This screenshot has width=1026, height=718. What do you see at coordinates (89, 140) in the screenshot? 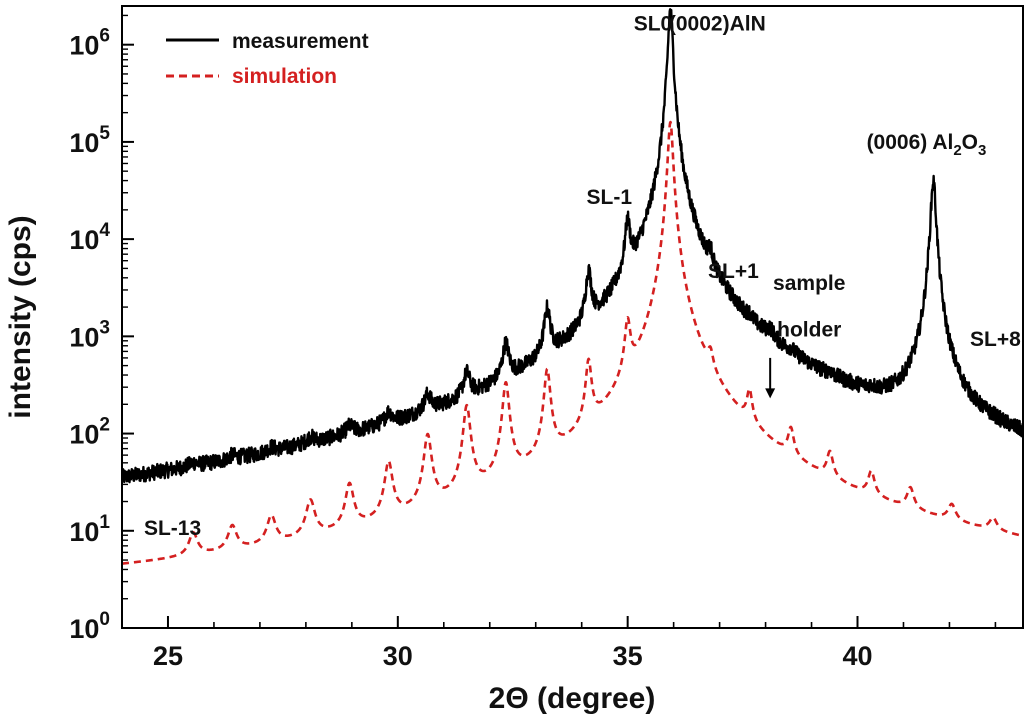
I see `y-tick-label: 10⁵` at bounding box center [89, 140].